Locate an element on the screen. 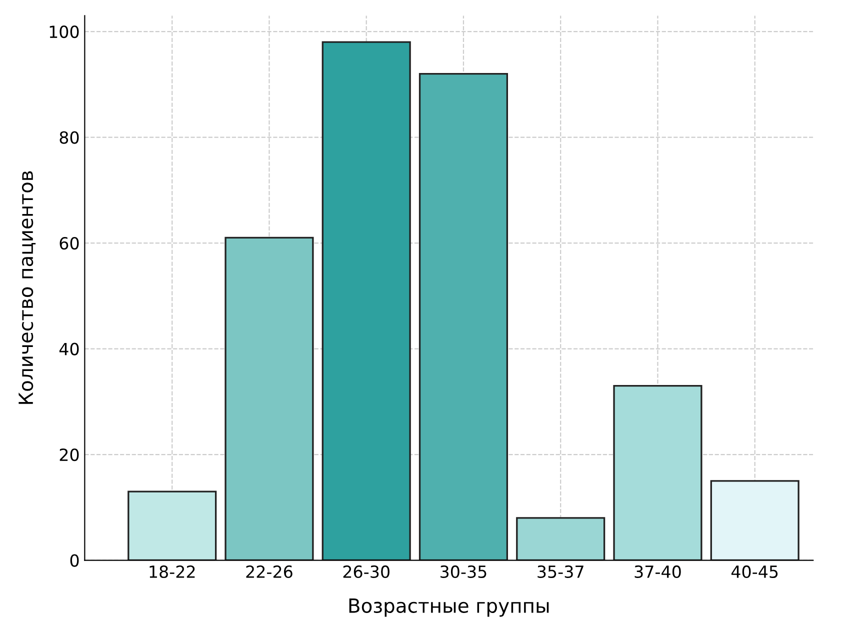  y-tick-label: 100 is located at coordinates (64, 31).